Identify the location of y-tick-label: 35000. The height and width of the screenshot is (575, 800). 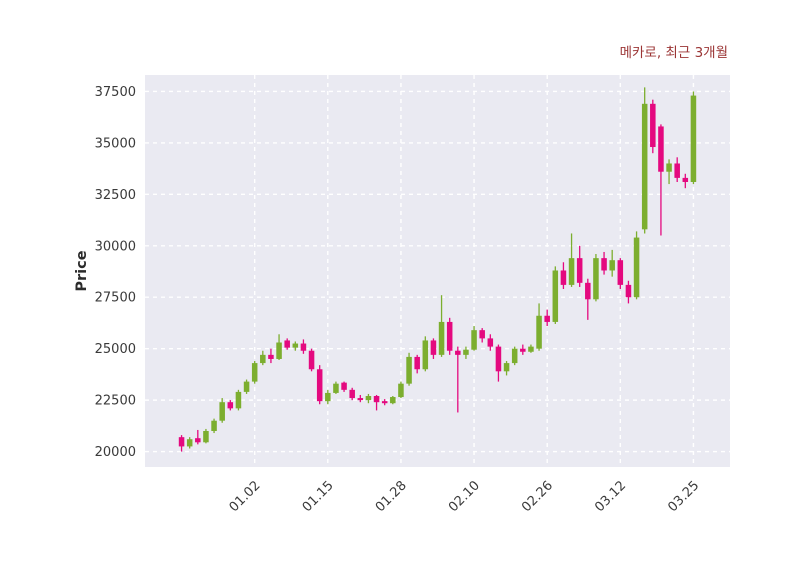
(115, 143).